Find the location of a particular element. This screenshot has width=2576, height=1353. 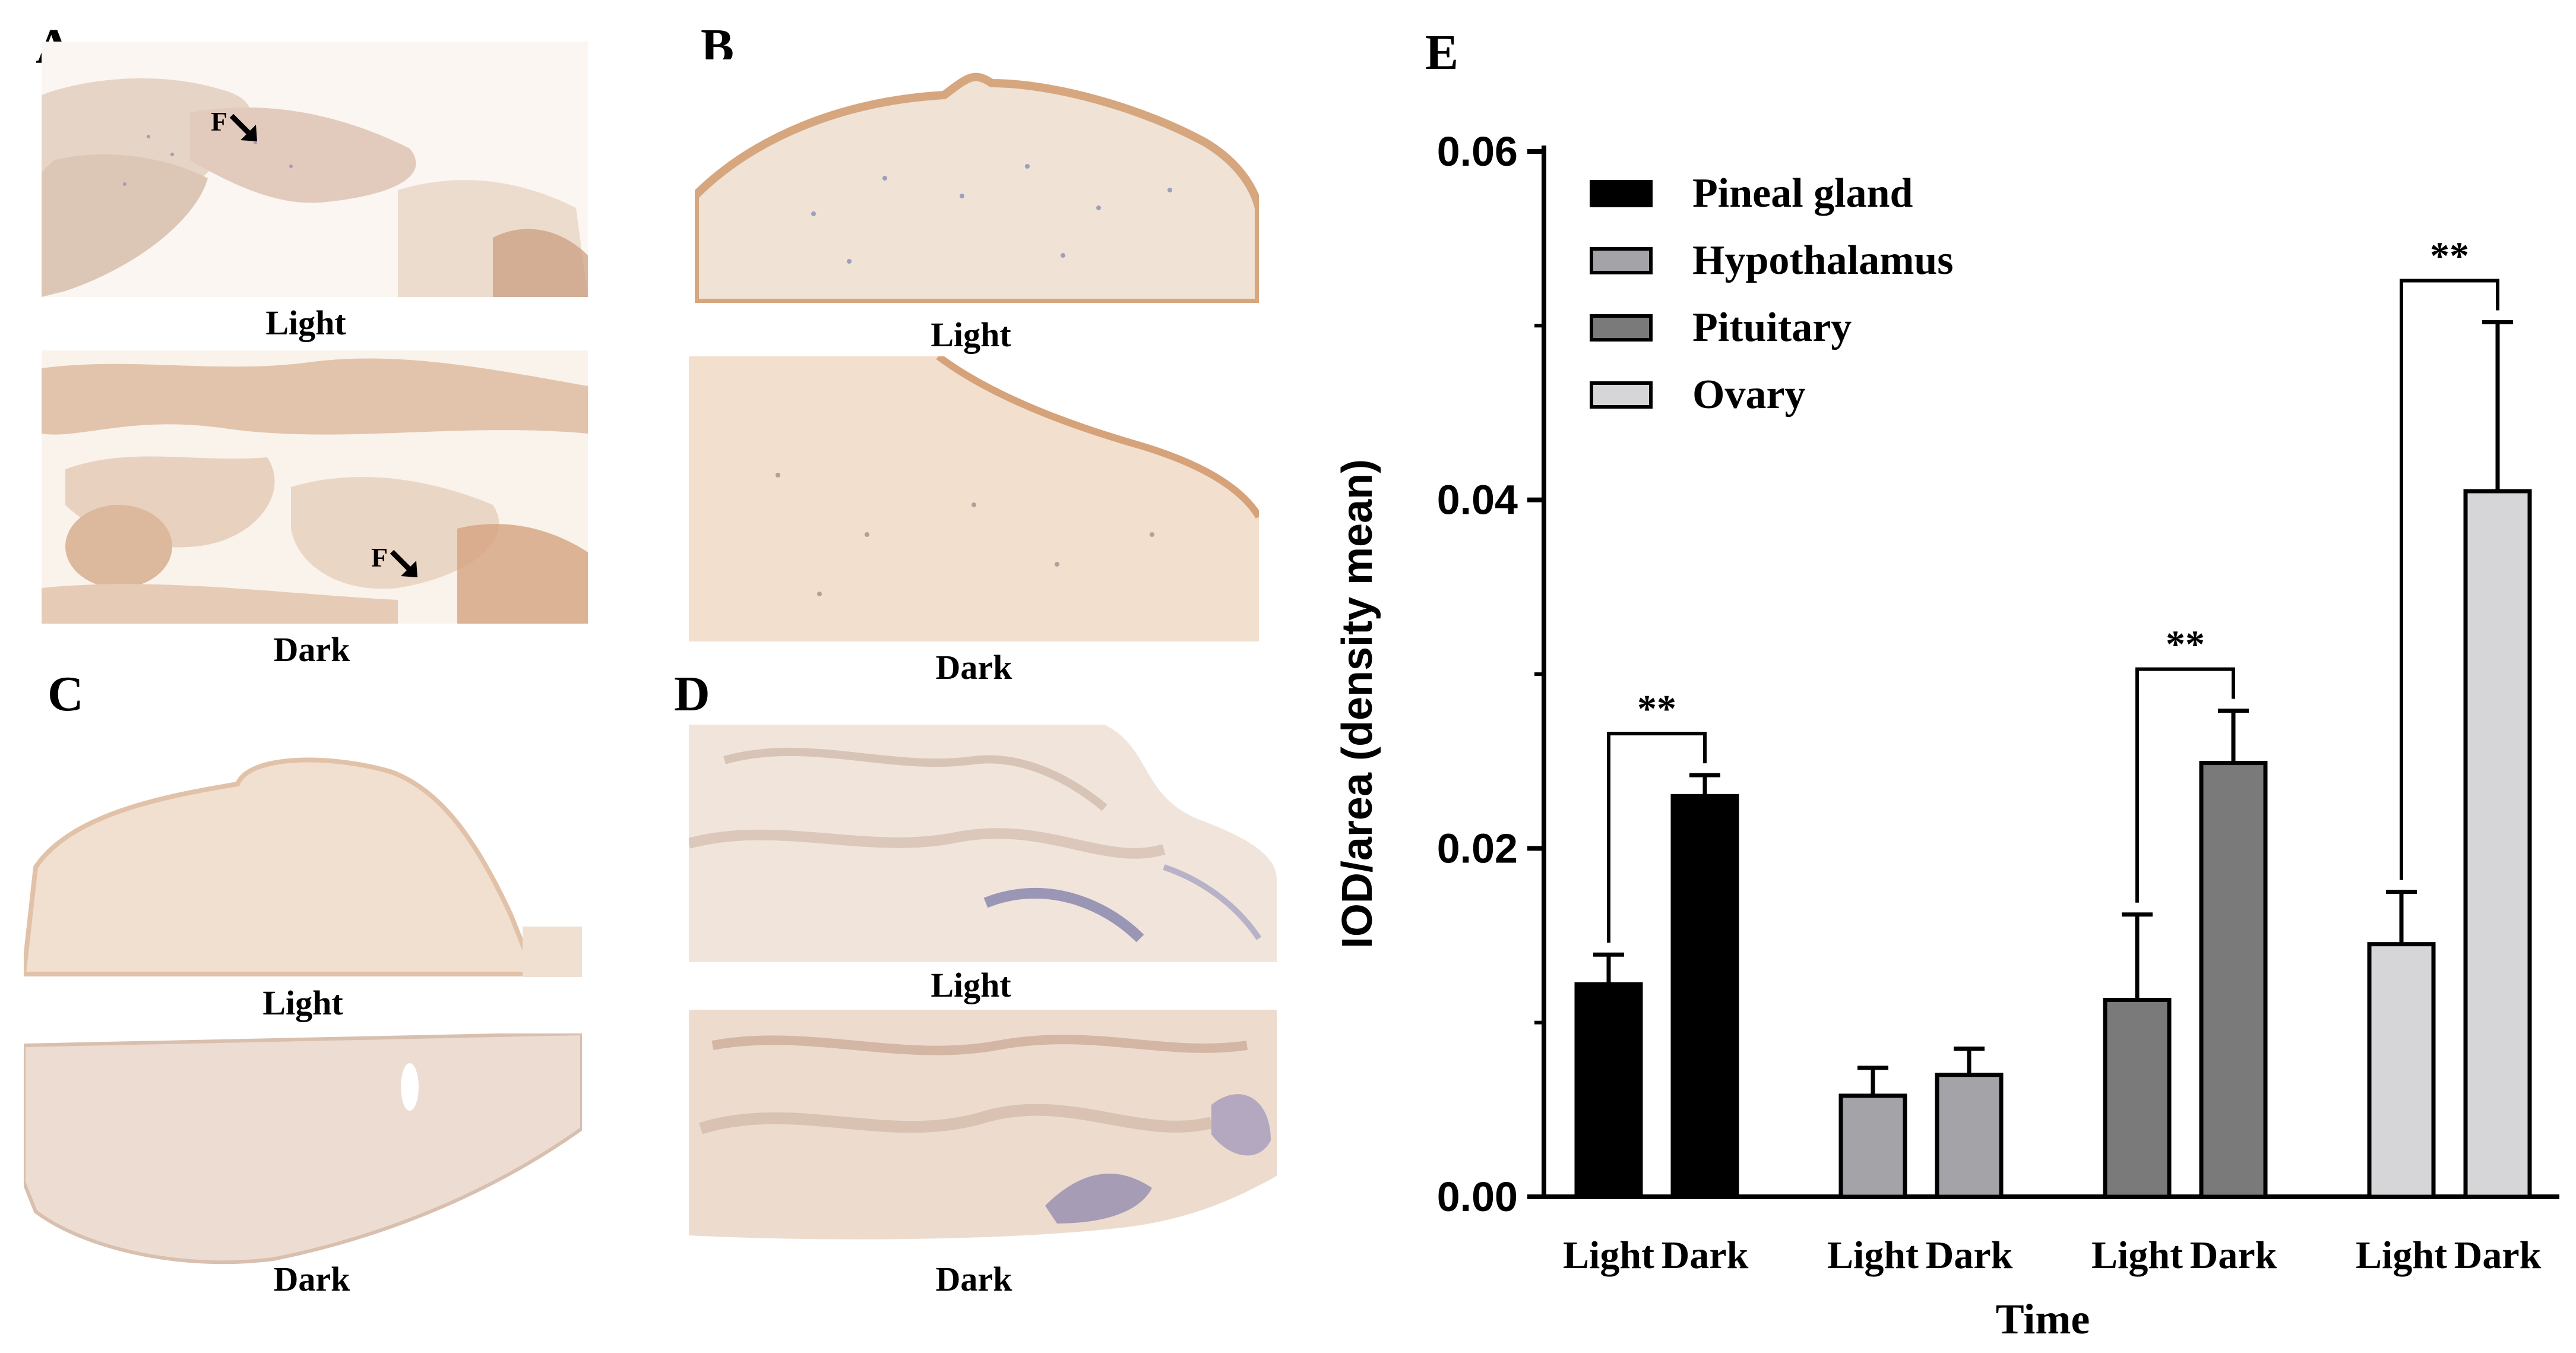

panel-b-dark-tissue is located at coordinates (974, 498).